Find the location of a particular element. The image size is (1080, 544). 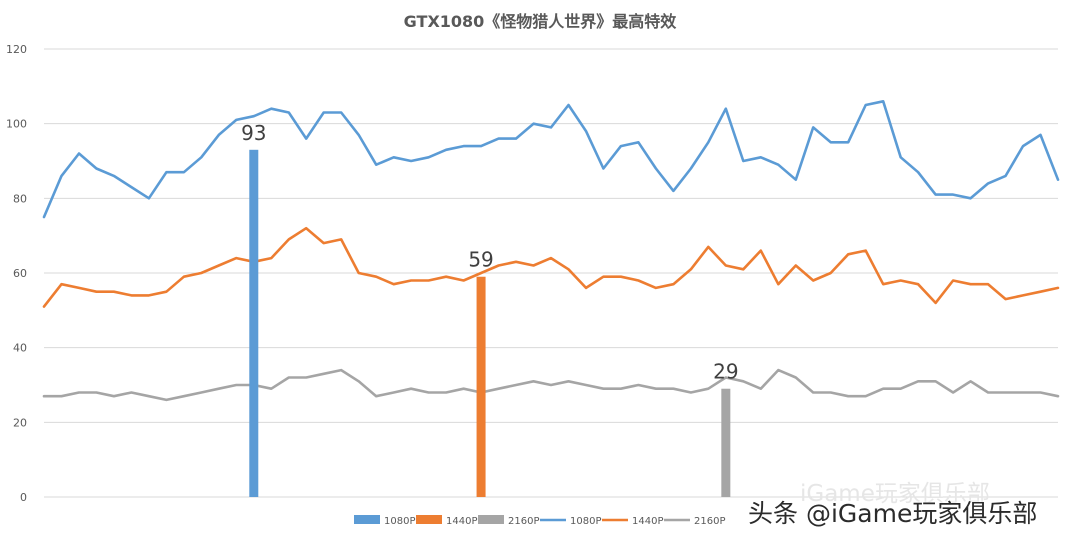

bar-1080p is located at coordinates (254, 323).